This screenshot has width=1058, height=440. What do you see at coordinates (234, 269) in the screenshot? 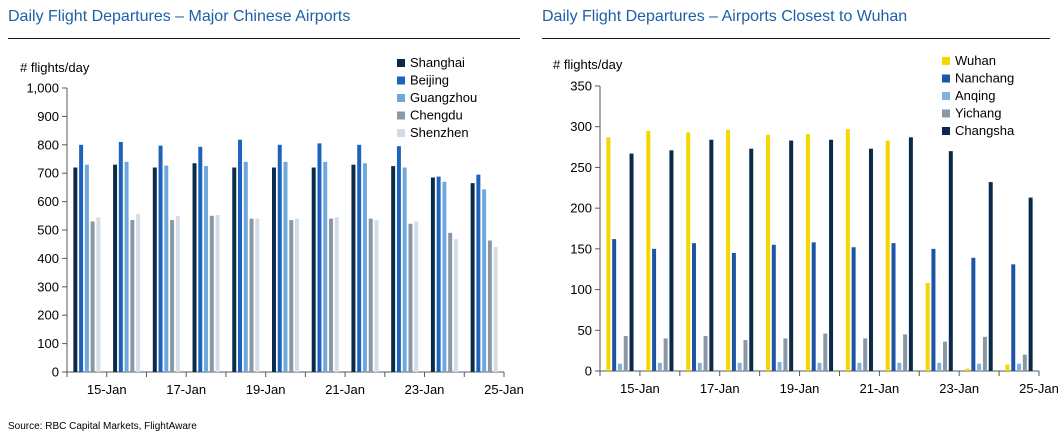
I see `bar-shanghai-19-jan` at bounding box center [234, 269].